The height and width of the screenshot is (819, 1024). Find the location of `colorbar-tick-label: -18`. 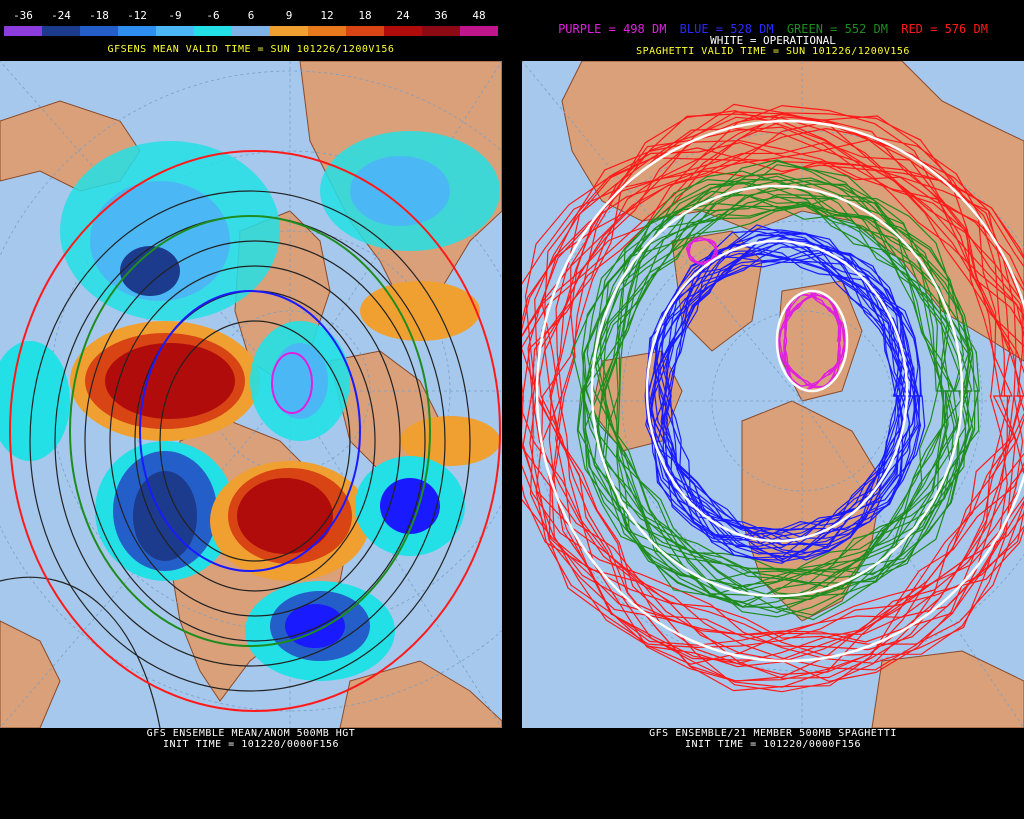

colorbar-tick-label: -18 is located at coordinates (99, 15).